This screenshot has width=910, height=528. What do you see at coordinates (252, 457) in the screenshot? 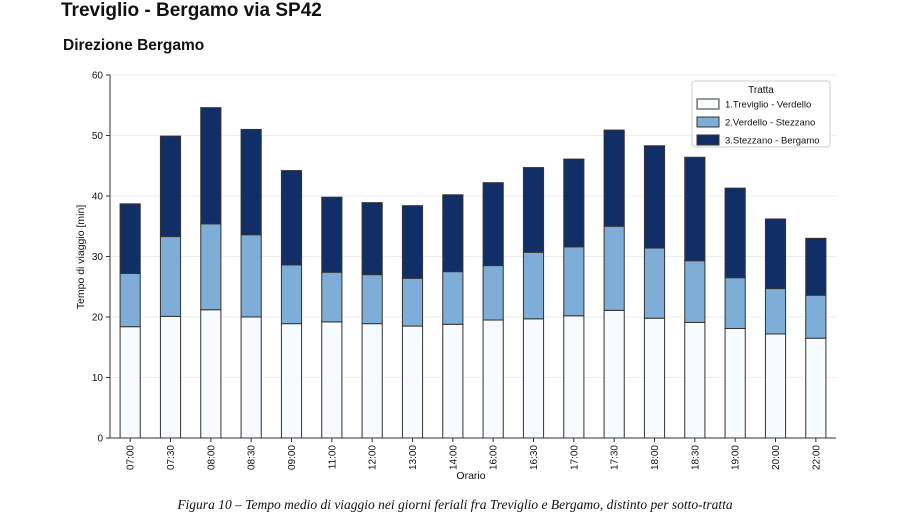
I see `x-tick-label: 08:30` at bounding box center [252, 457].